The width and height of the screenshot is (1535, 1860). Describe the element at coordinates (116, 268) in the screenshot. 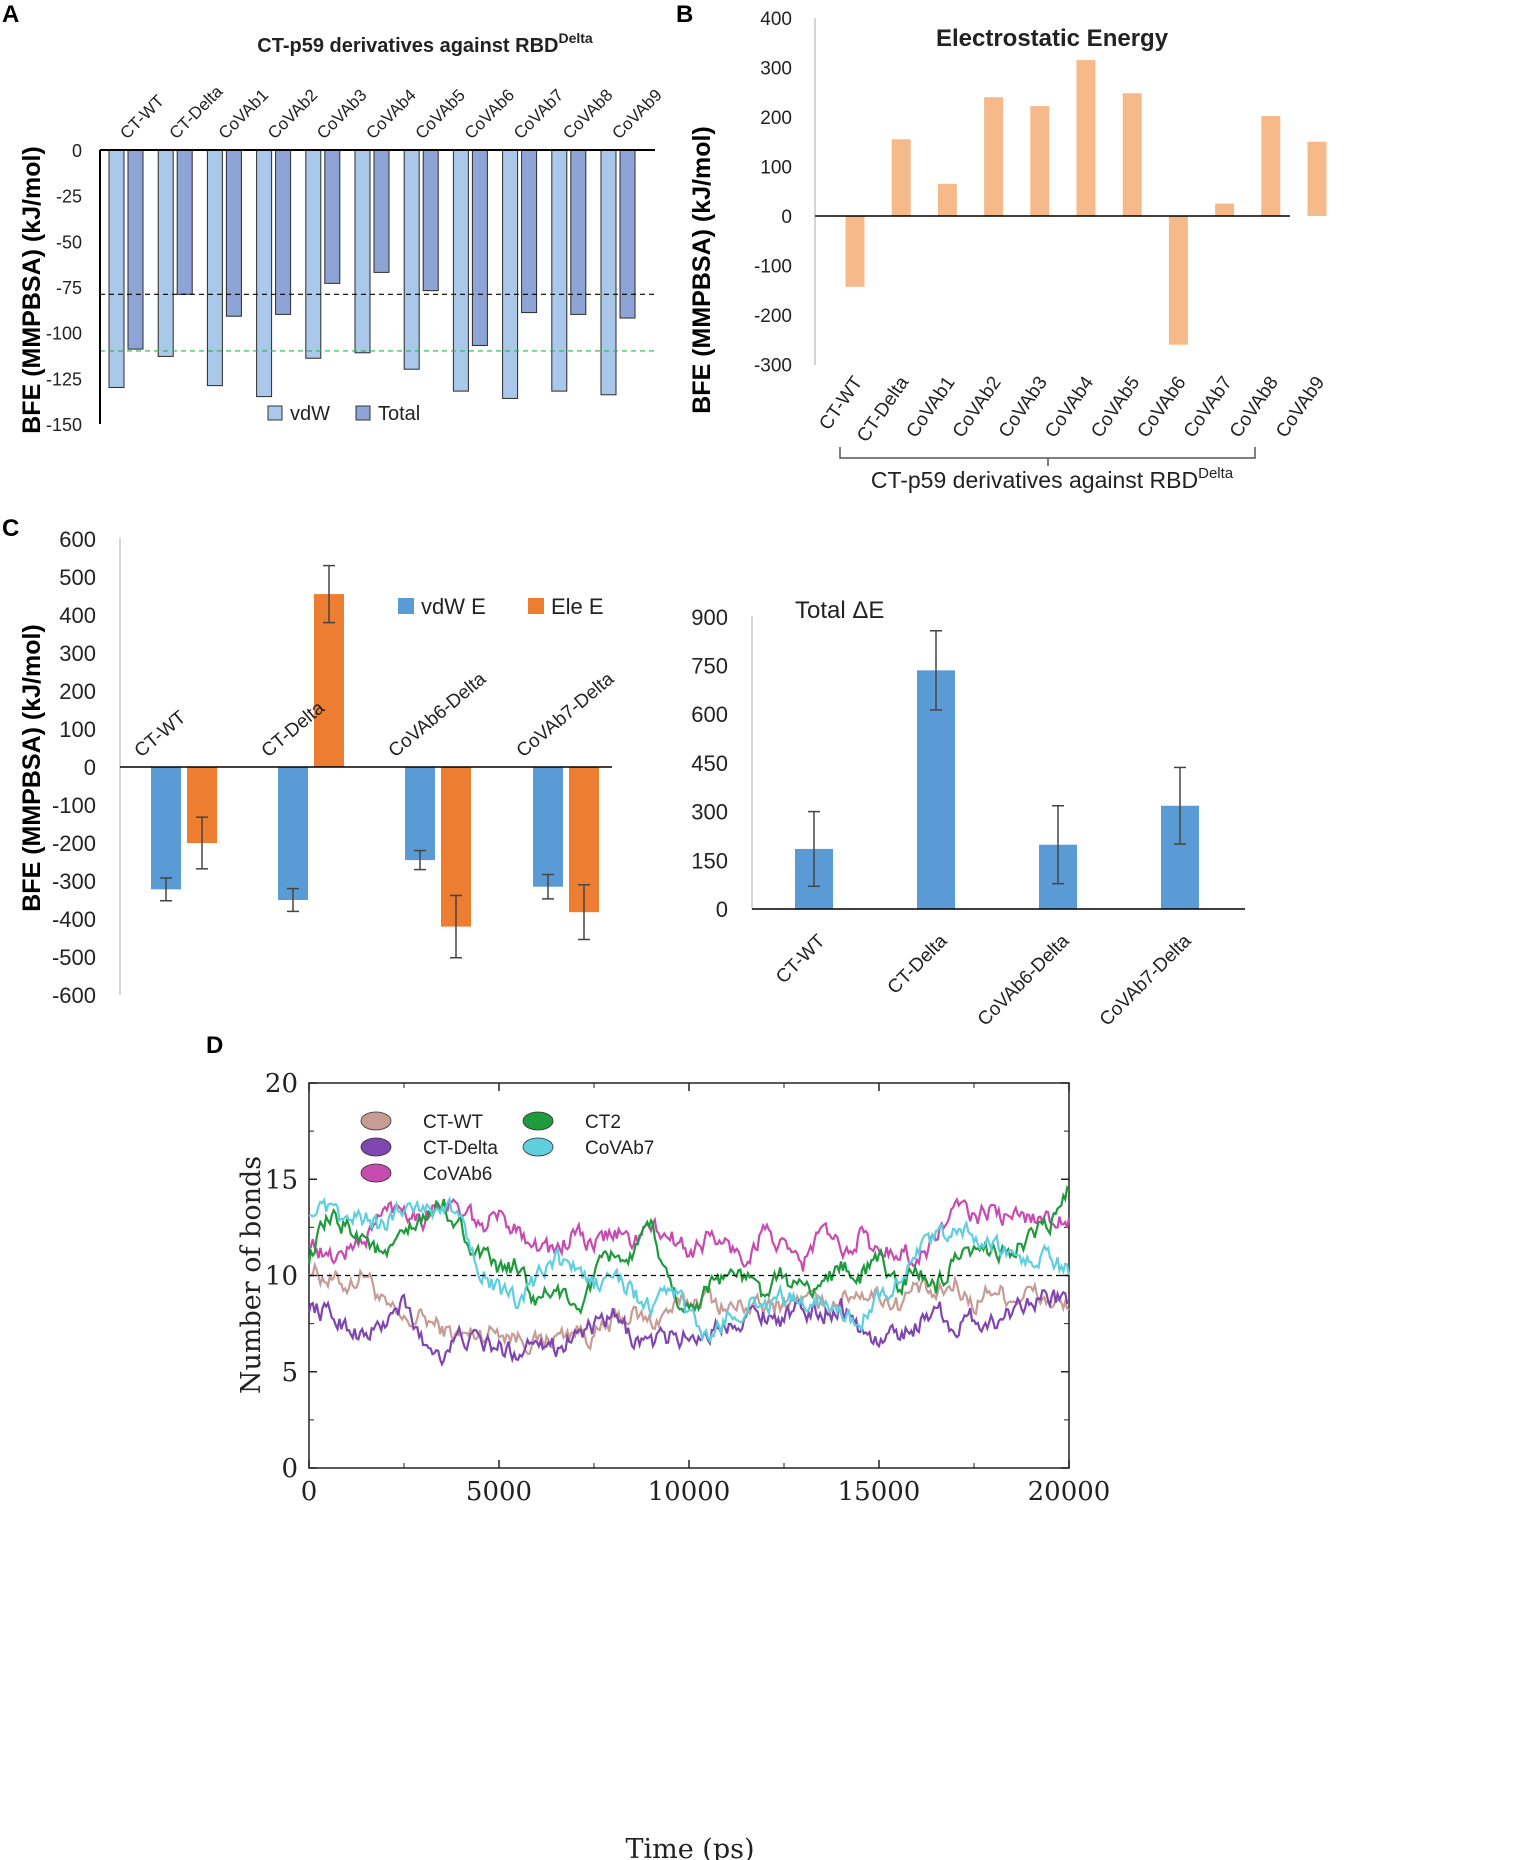

I see `panel-a-bar-vdw-ct-wt` at that location.